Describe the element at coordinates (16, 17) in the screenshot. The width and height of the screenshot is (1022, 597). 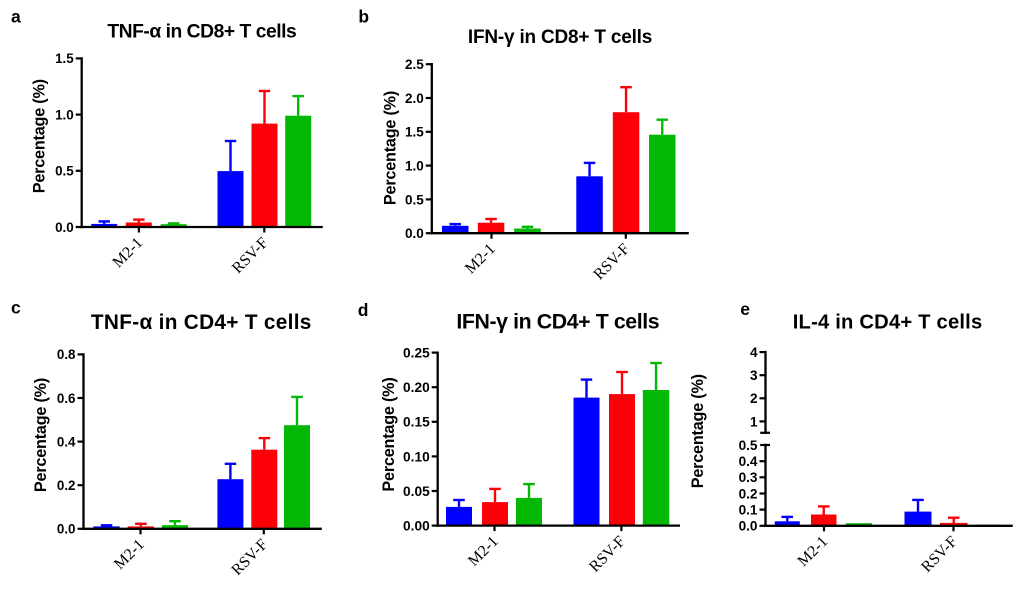
I see `svg-text: a` at that location.